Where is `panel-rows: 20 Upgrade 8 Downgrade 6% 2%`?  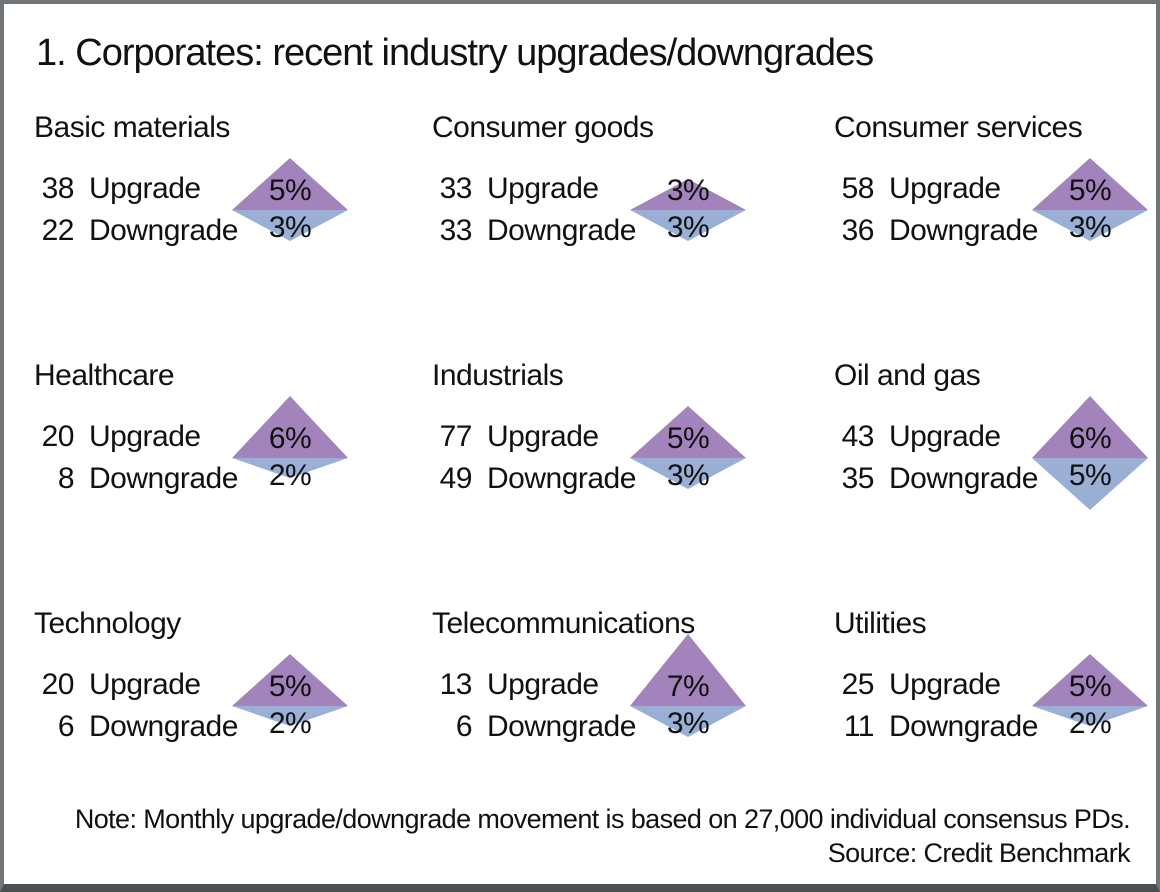
panel-rows: 20 Upgrade 8 Downgrade 6% 2% is located at coordinates (233, 448).